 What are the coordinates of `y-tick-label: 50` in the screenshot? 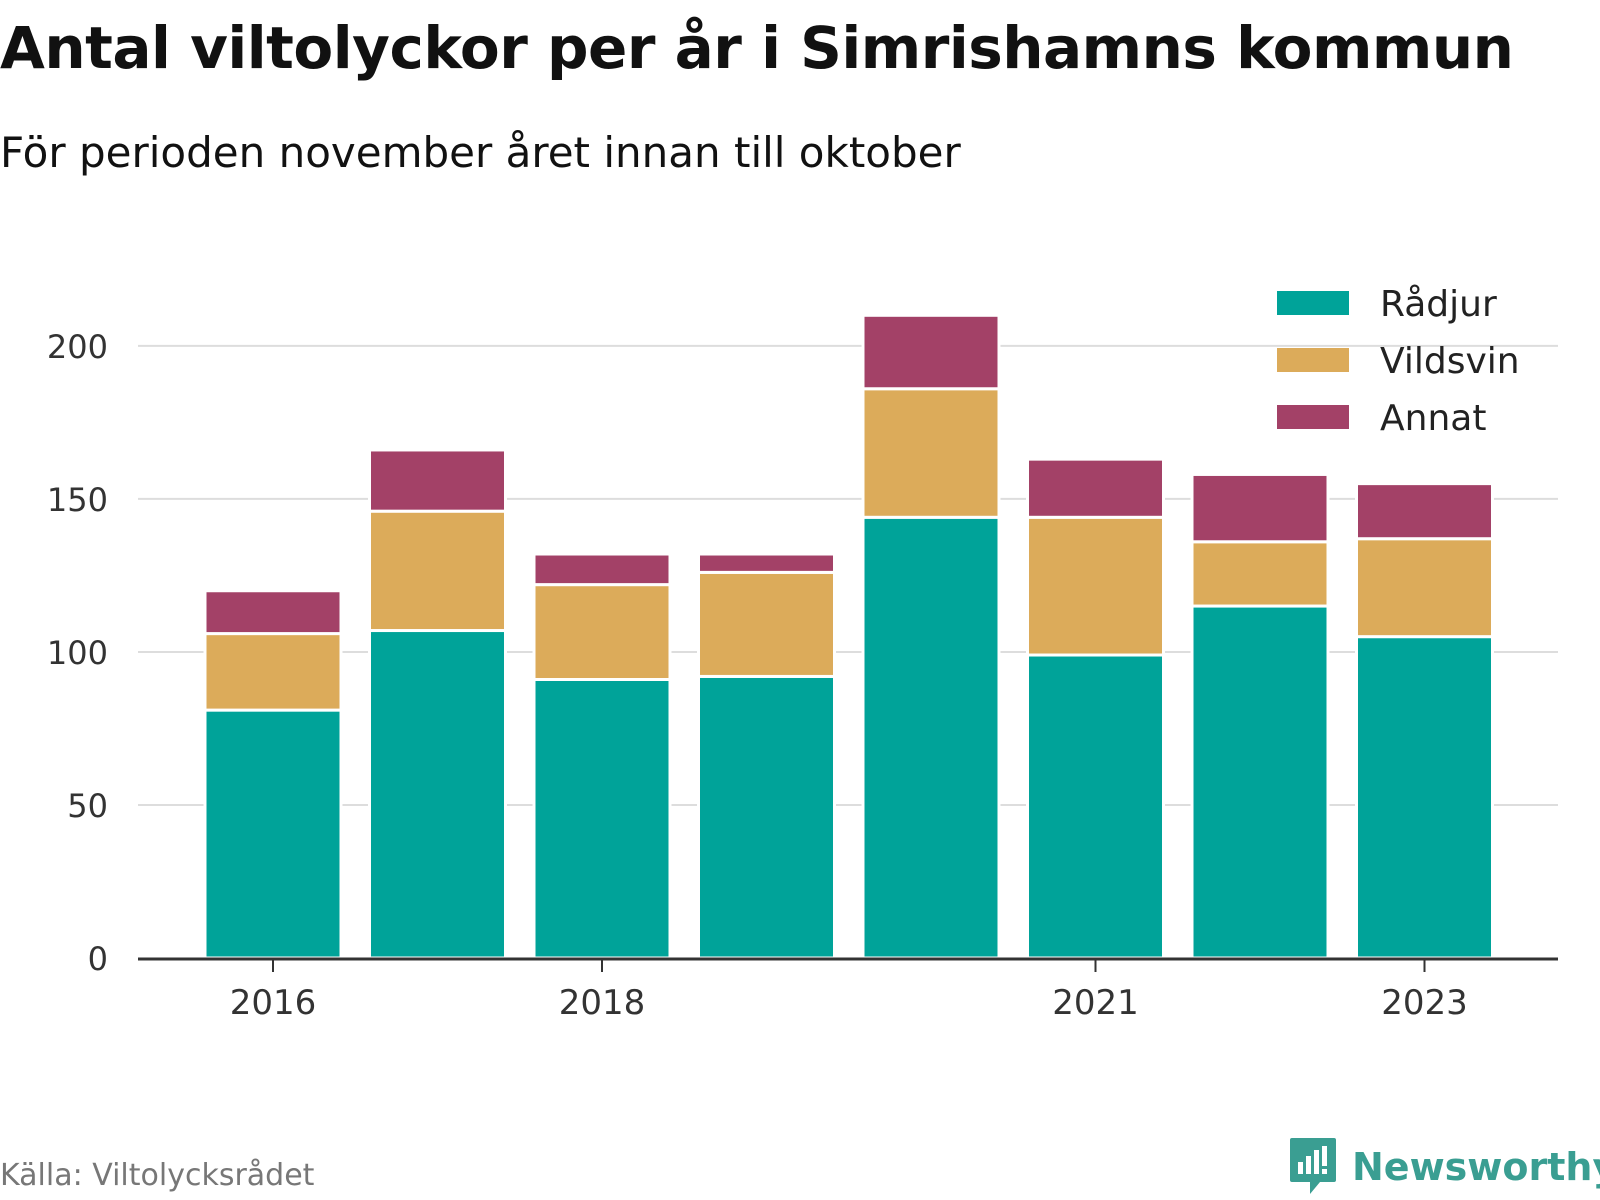 It's located at (87, 806).